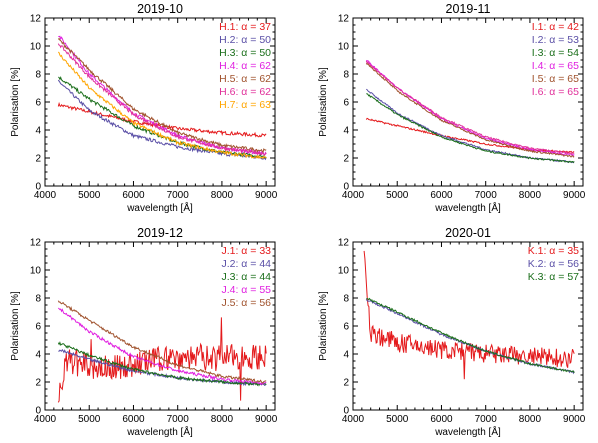 The image size is (598, 443). What do you see at coordinates (246, 264) in the screenshot?
I see `legend-entry: J.2: α = 44` at bounding box center [246, 264].